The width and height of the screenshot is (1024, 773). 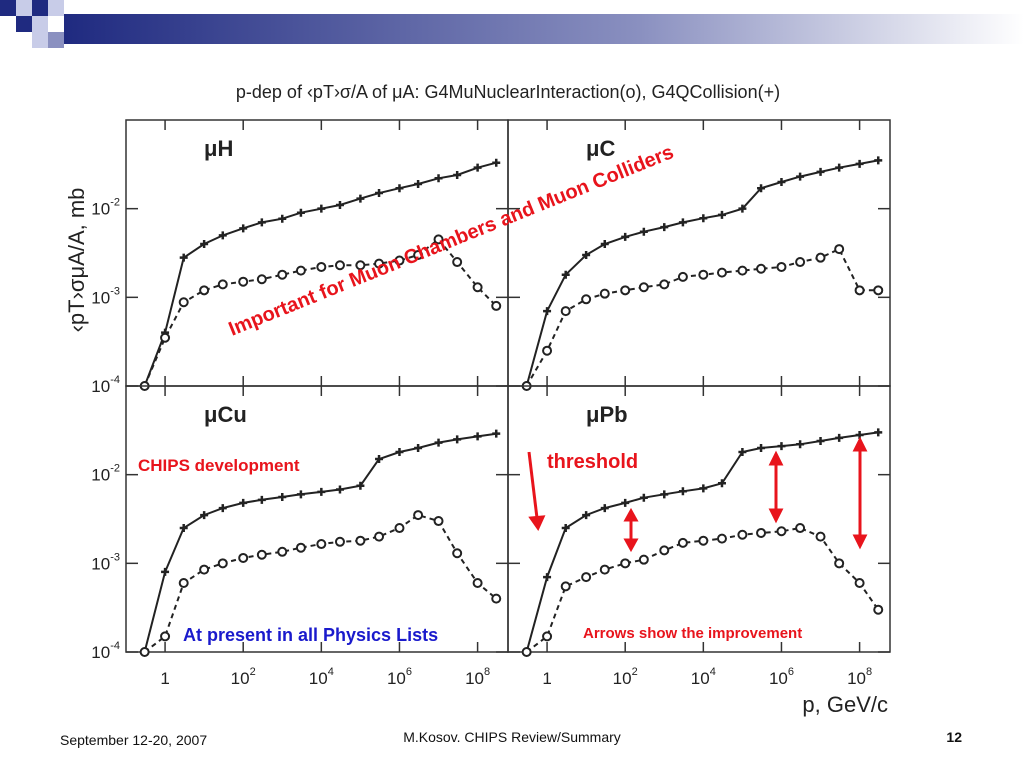 What do you see at coordinates (331, 672) in the screenshot?
I see `x-tick-label-exp: 4` at bounding box center [331, 672].